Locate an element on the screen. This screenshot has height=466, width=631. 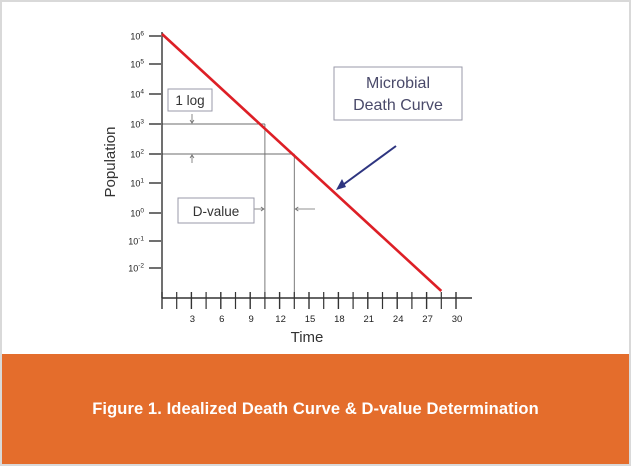
y-tick-label: 10² is located at coordinates (137, 154).